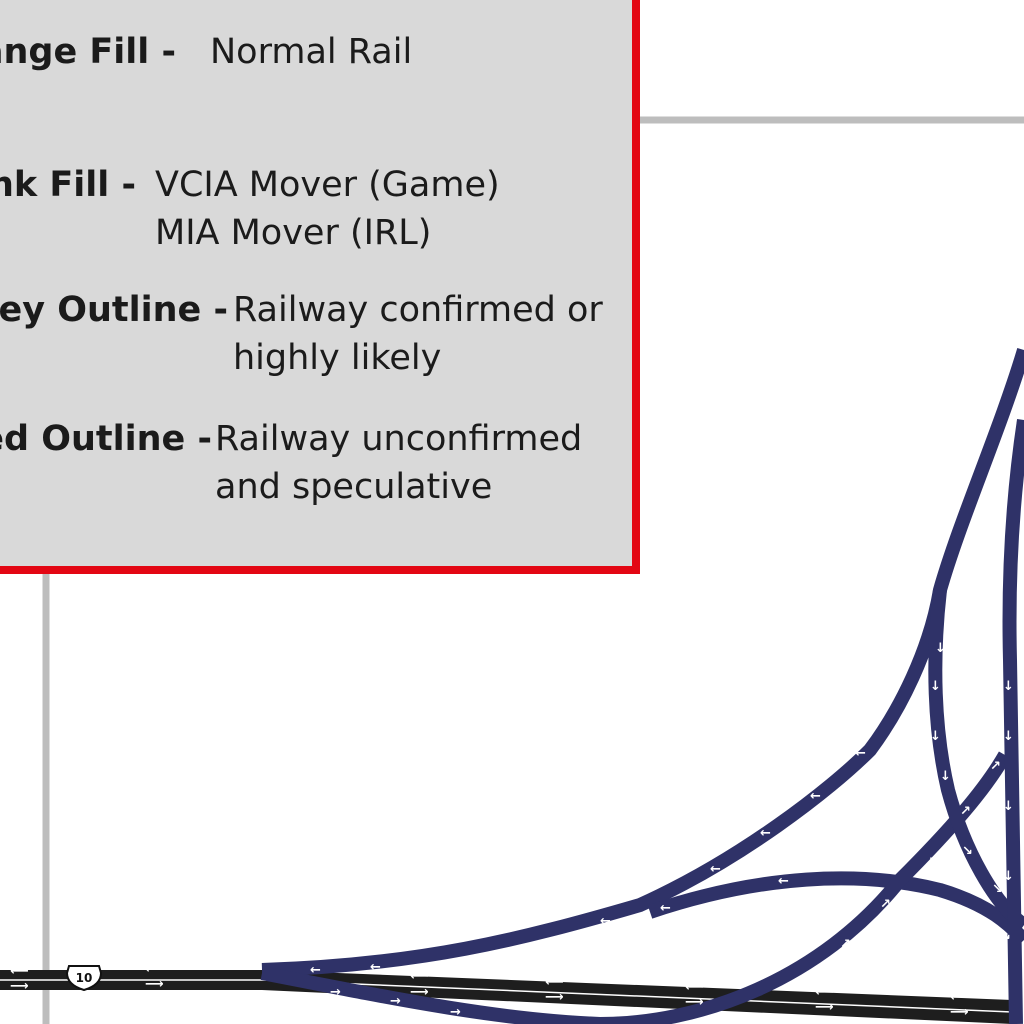 The height and width of the screenshot is (1024, 1024). Describe the element at coordinates (106, 439) in the screenshot. I see `legend-key-red: Red Outline -` at that location.